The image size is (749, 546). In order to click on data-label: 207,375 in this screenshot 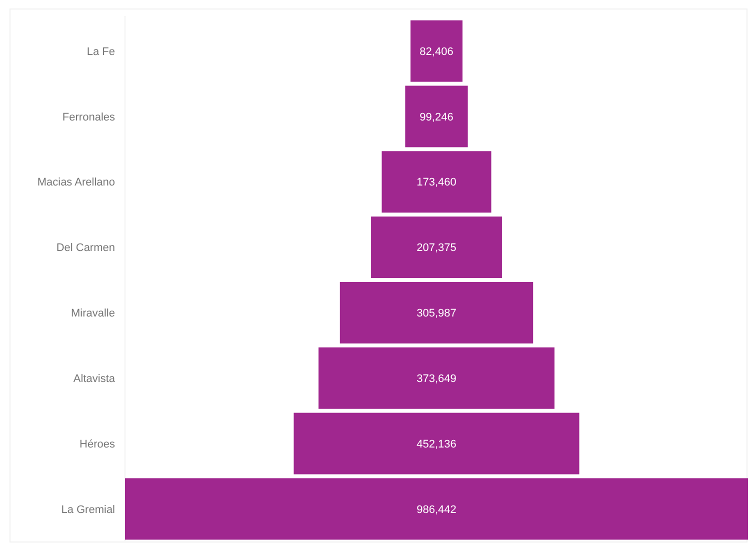, I will do `click(436, 248)`.